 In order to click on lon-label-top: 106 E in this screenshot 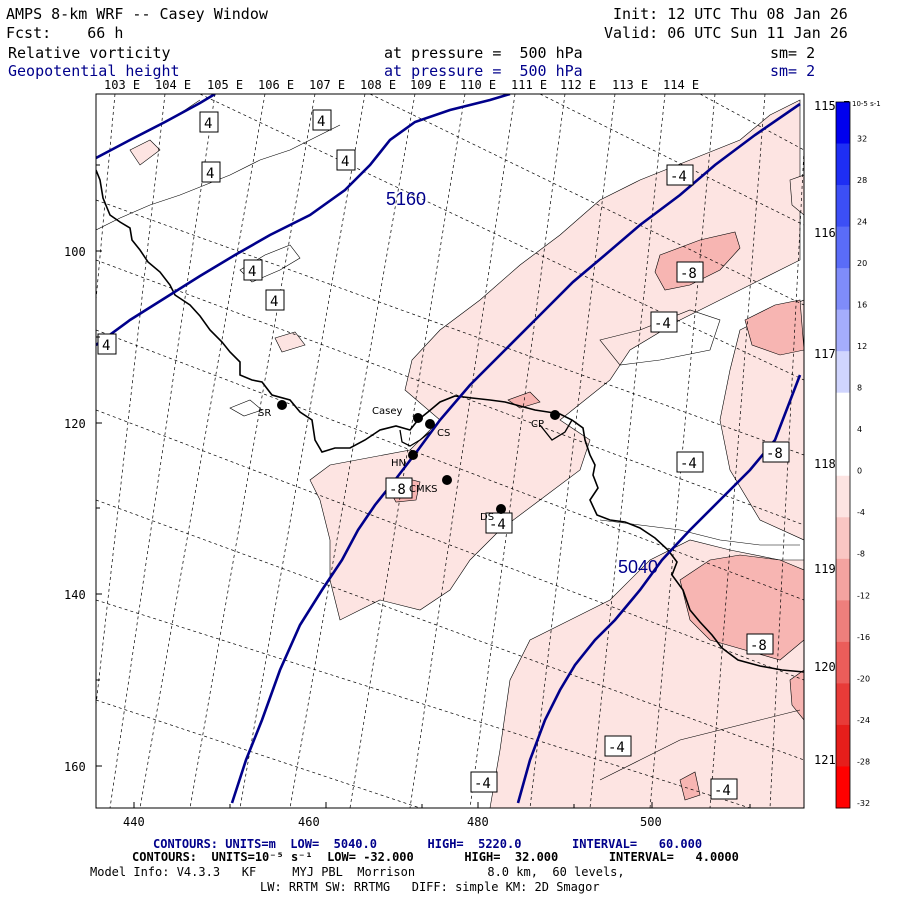, I will do `click(276, 85)`.